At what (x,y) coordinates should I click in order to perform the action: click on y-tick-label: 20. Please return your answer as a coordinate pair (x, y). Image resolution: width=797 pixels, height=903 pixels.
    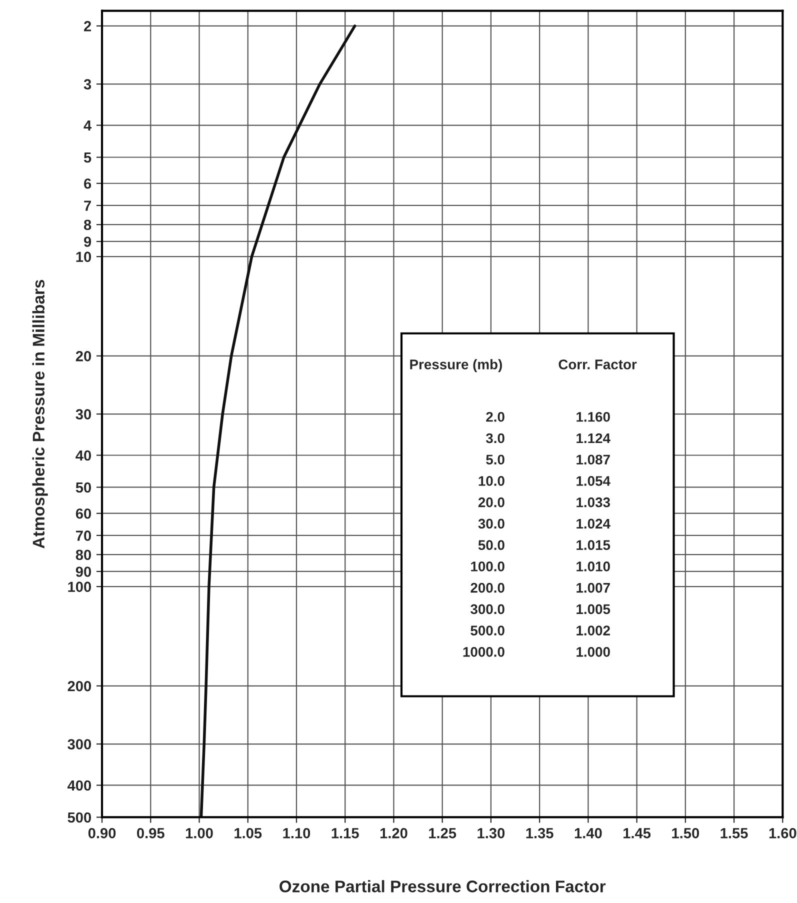
    Looking at the image, I should click on (84, 356).